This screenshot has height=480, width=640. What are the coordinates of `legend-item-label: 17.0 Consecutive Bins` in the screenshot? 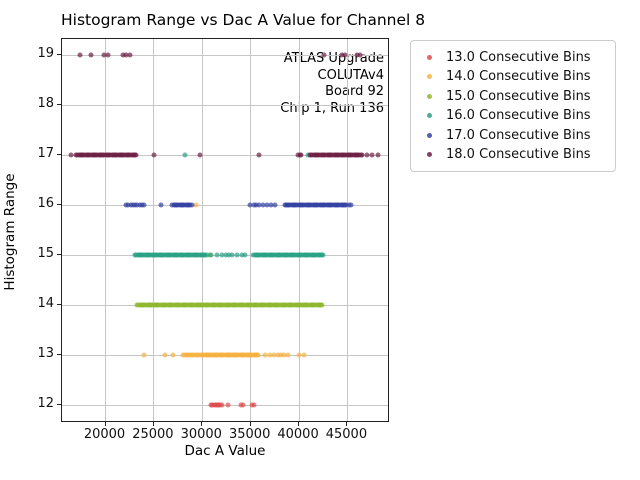 It's located at (518, 135).